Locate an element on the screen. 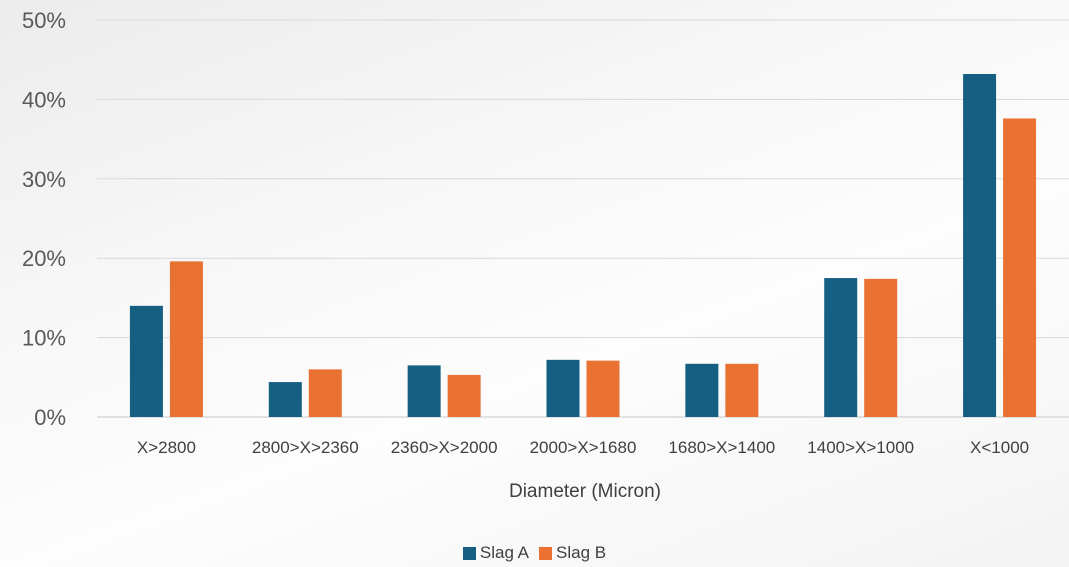 This screenshot has width=1069, height=567. y-tick-label: 0% is located at coordinates (50, 417).